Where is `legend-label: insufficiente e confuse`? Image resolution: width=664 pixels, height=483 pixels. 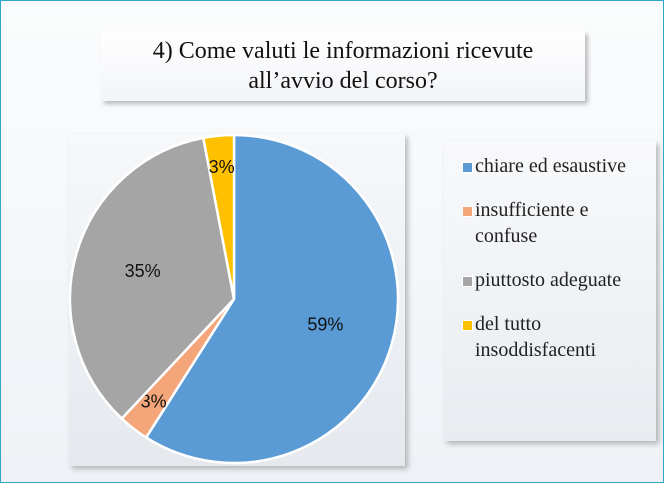 legend-label: insufficiente e confuse is located at coordinates (532, 223).